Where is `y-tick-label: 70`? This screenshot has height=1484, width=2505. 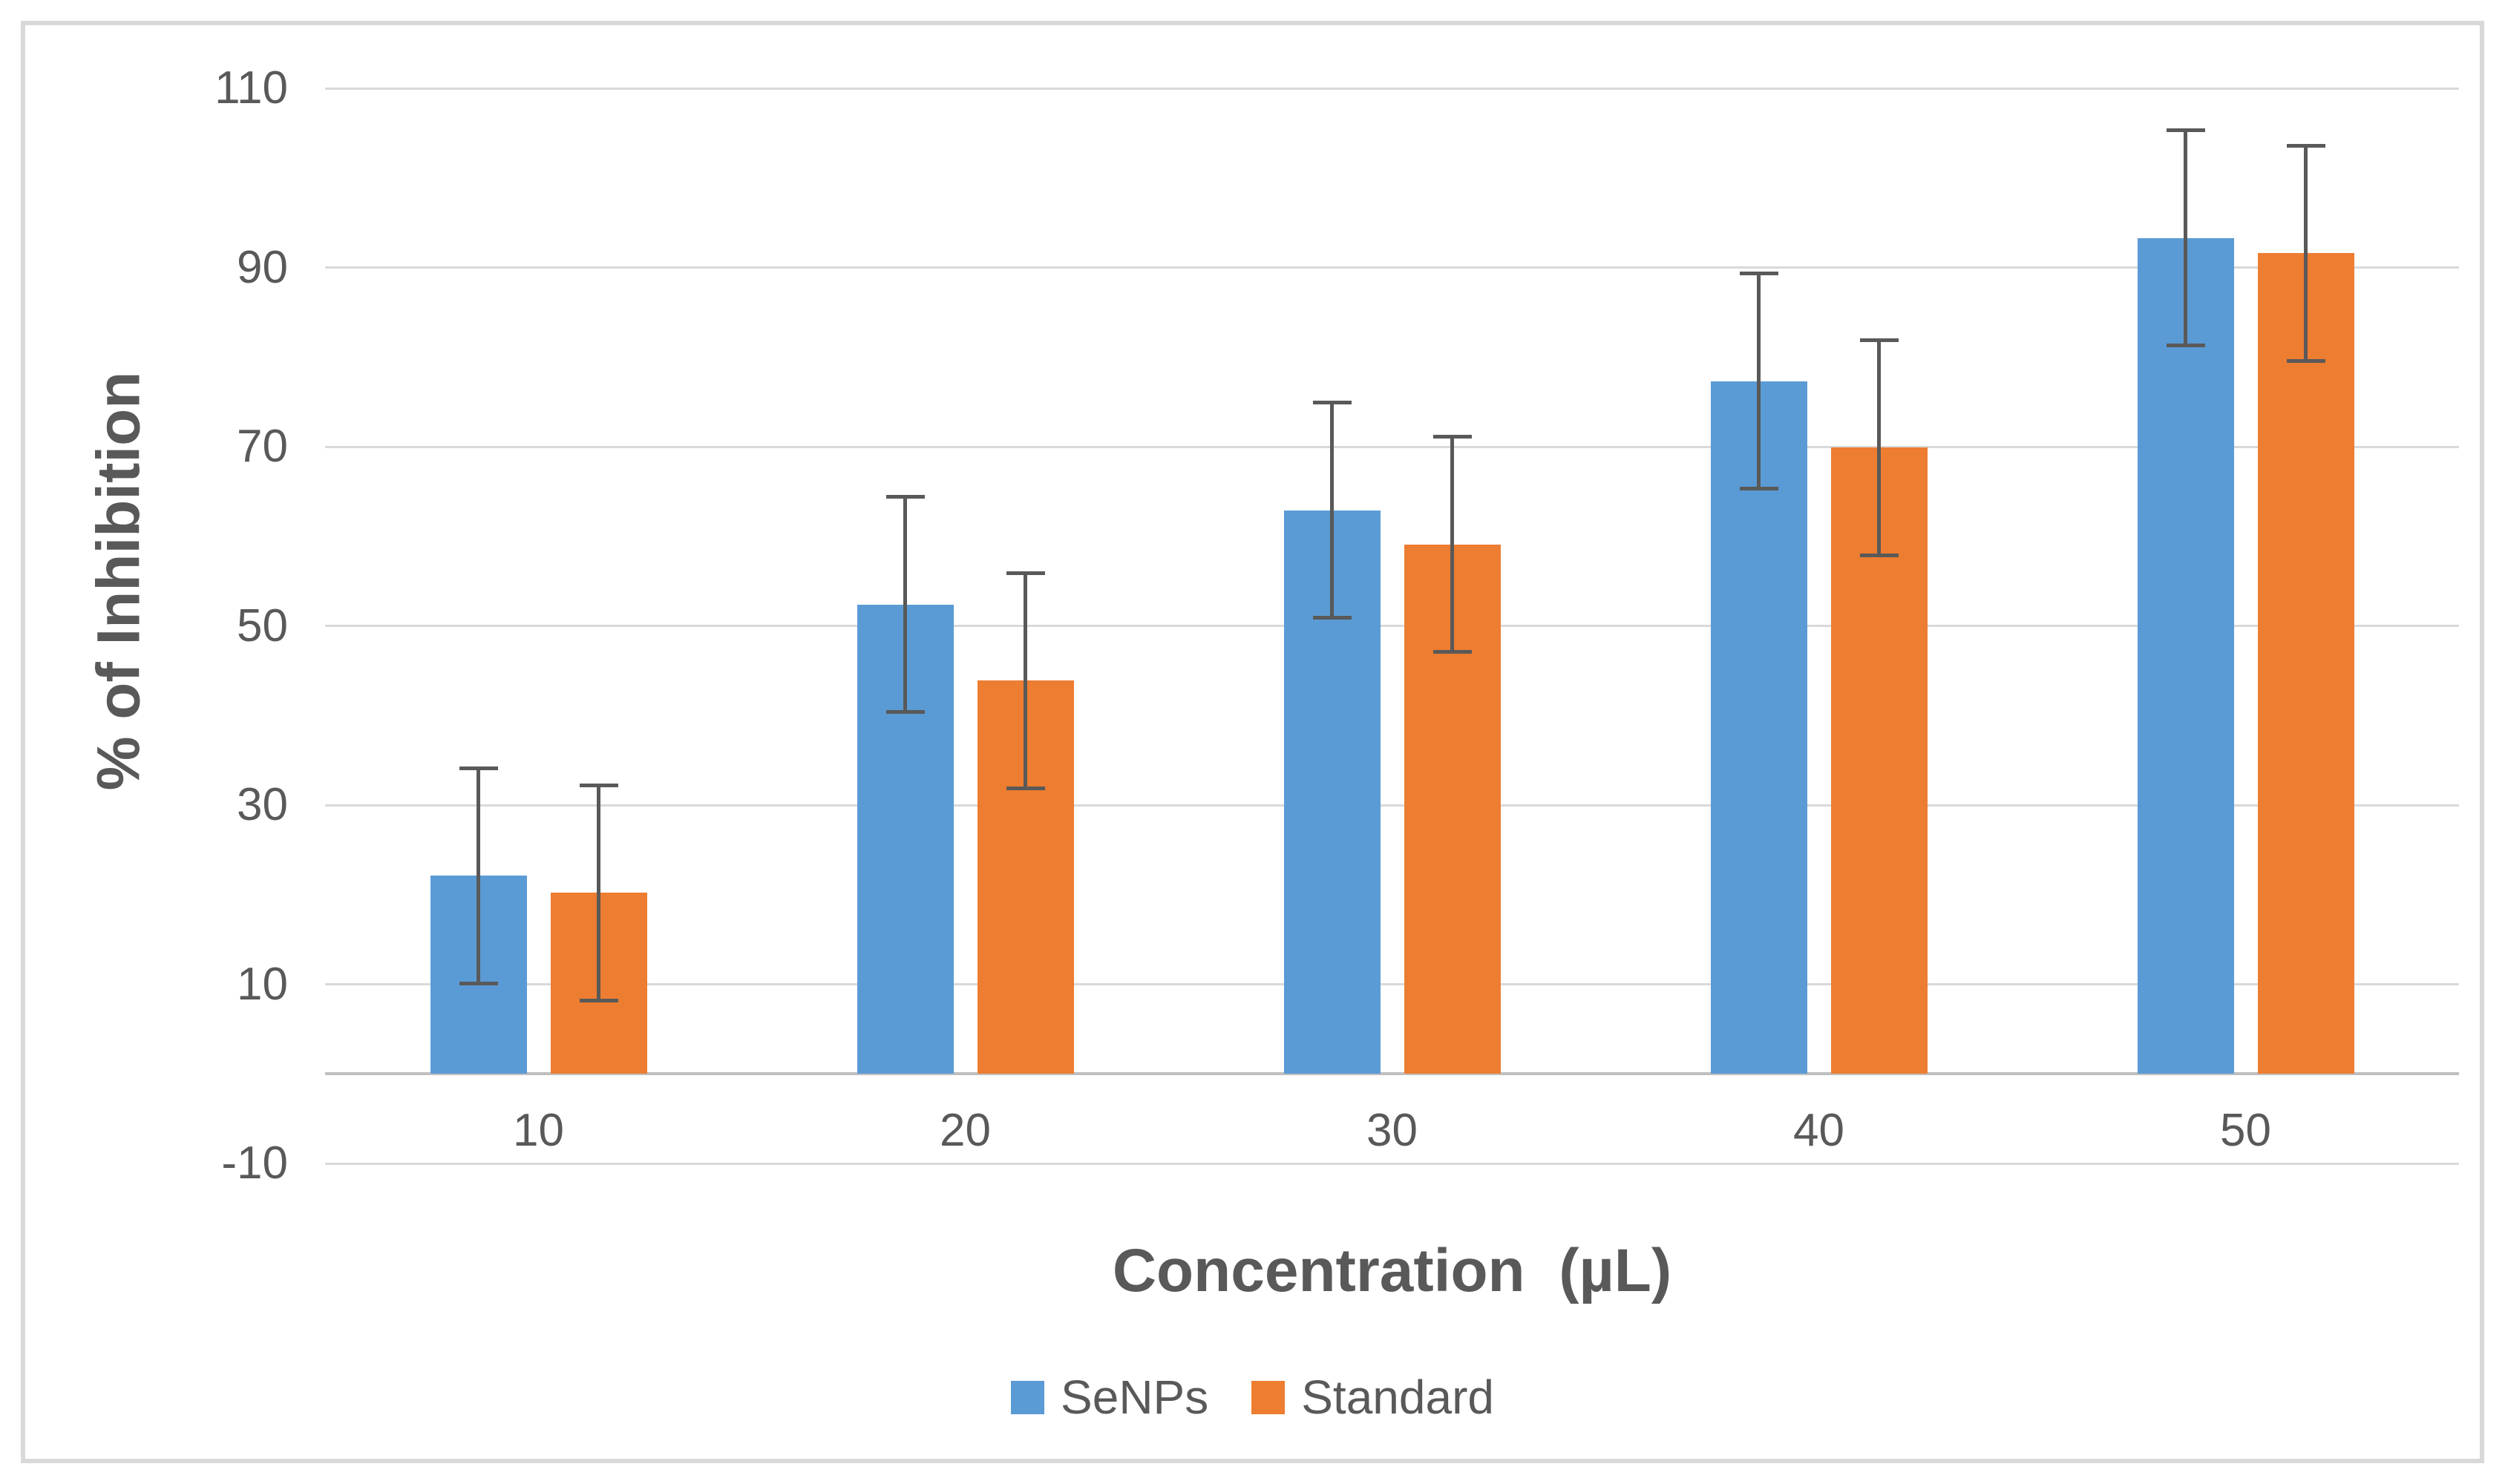 y-tick-label: 70 is located at coordinates (263, 446).